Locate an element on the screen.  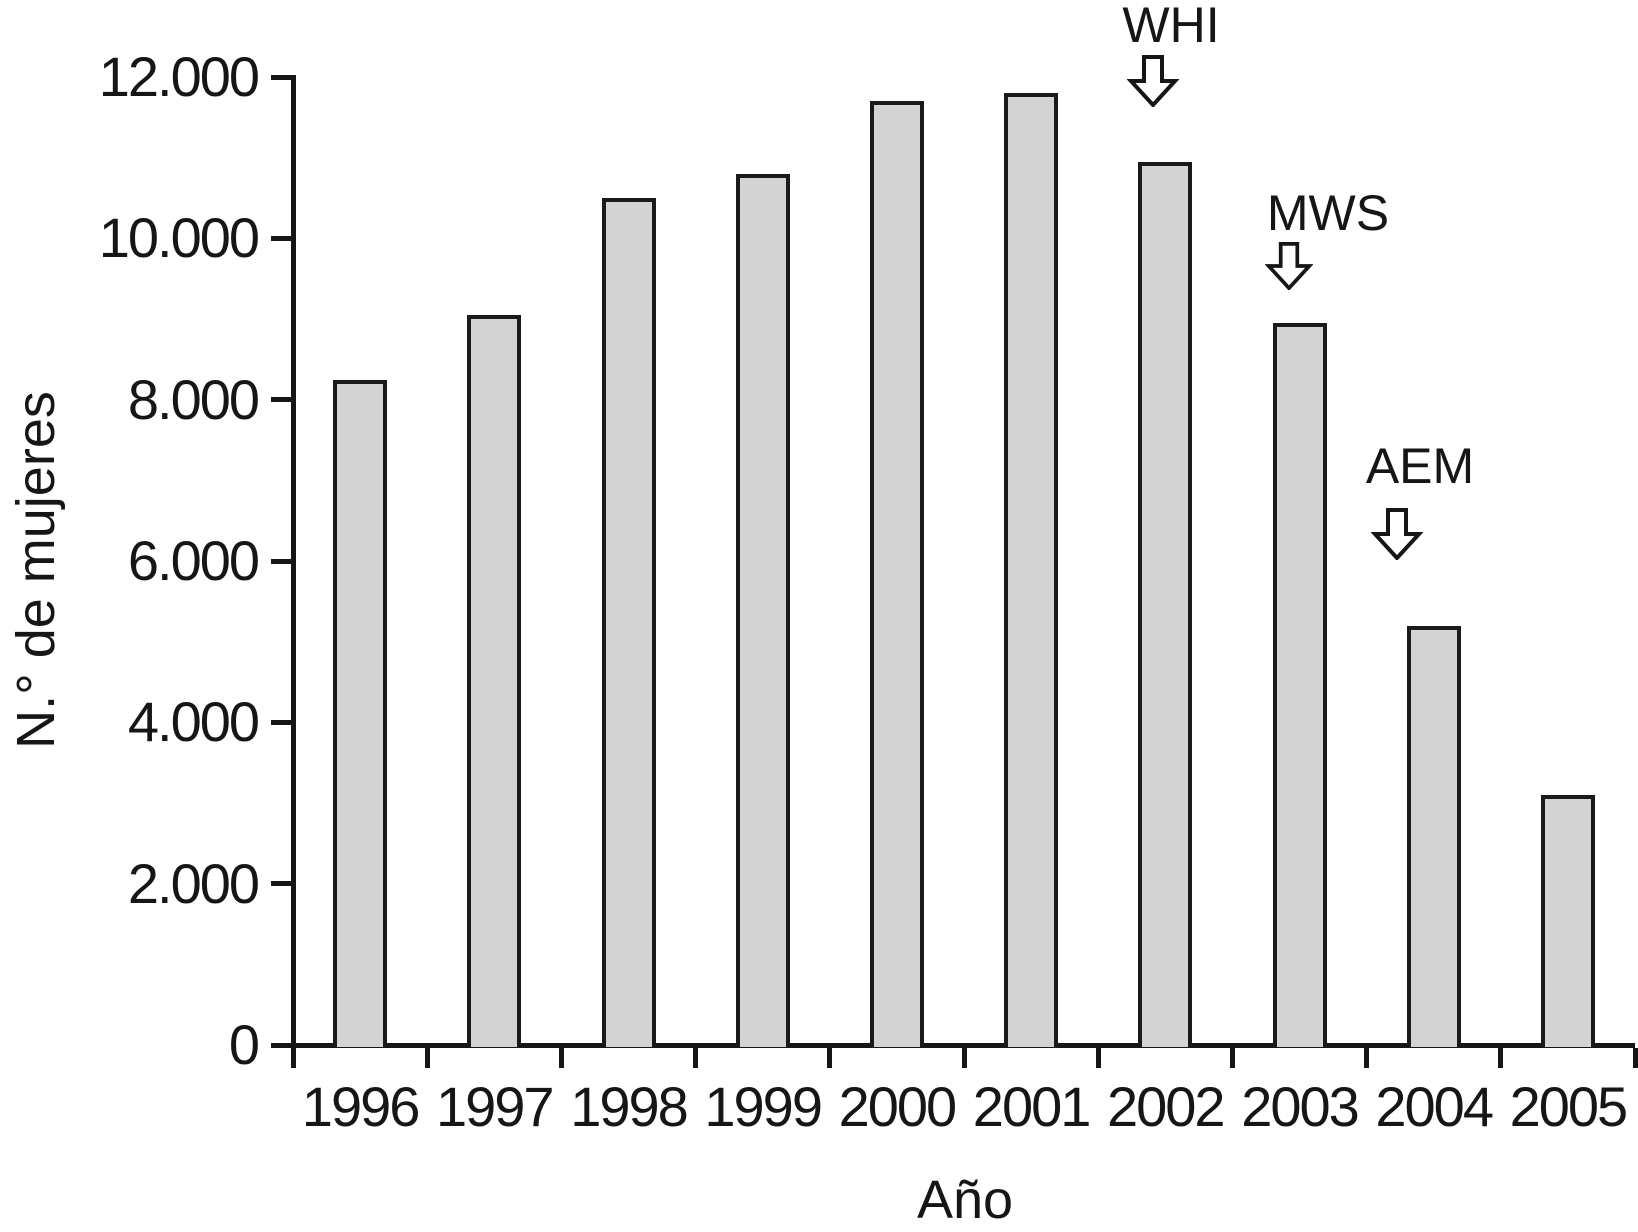
y-tick-label: 8.000 is located at coordinates (193, 399).